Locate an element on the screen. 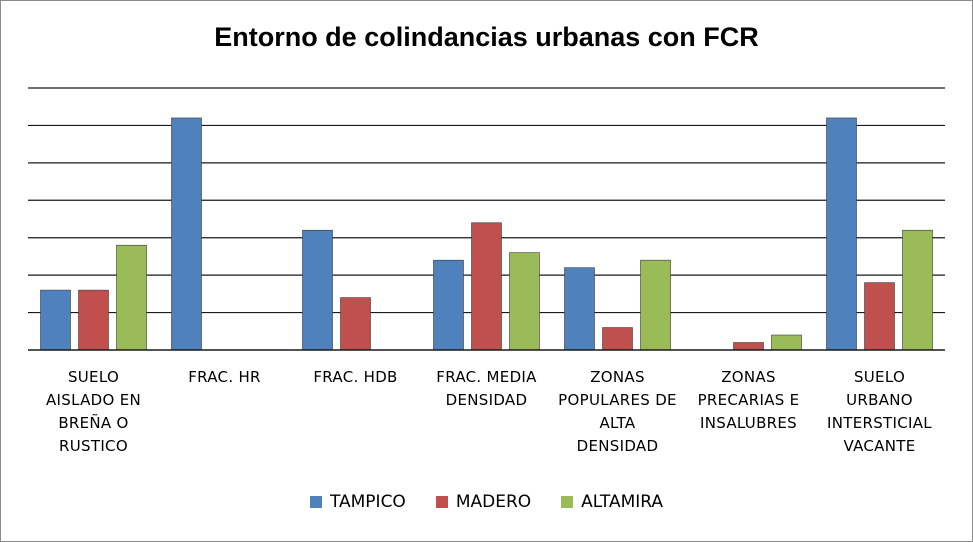 This screenshot has width=973, height=542. category-label-line: PRECARIAS E is located at coordinates (748, 400).